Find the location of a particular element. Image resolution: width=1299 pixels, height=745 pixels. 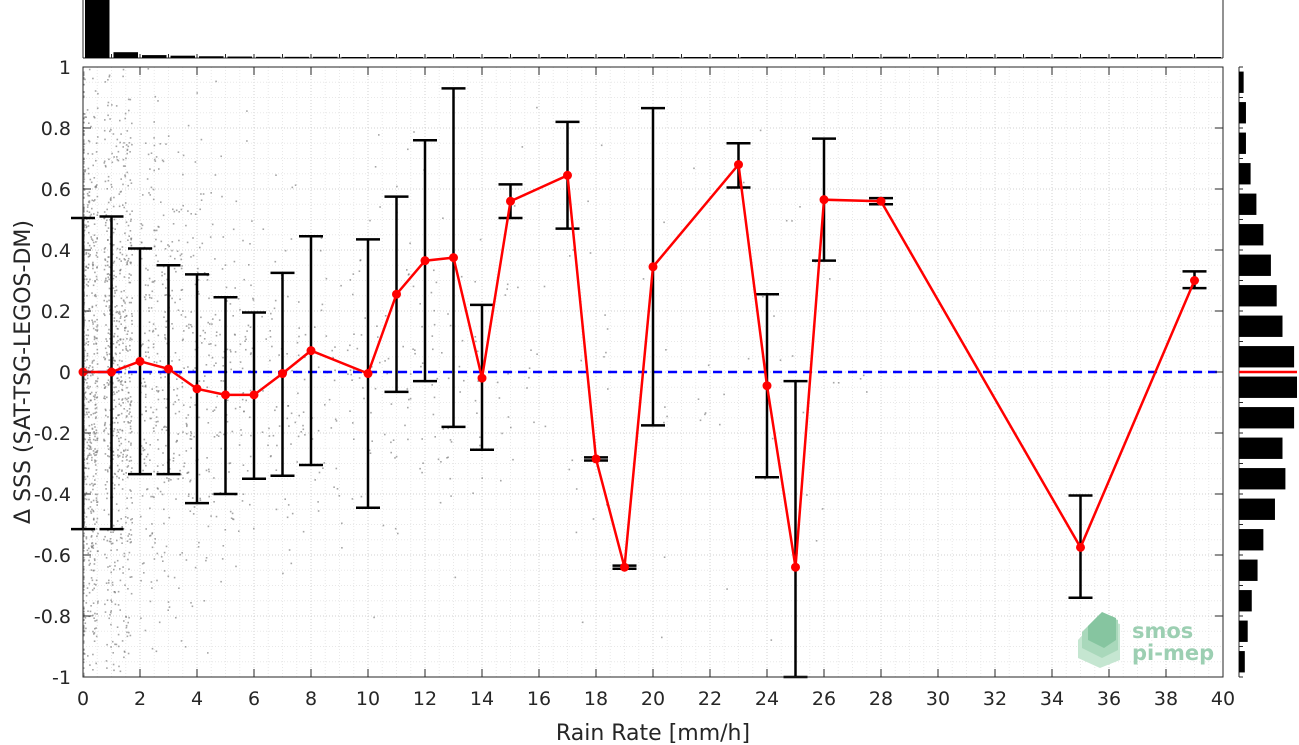

y-tick-label: -0.4 is located at coordinates (52, 495).